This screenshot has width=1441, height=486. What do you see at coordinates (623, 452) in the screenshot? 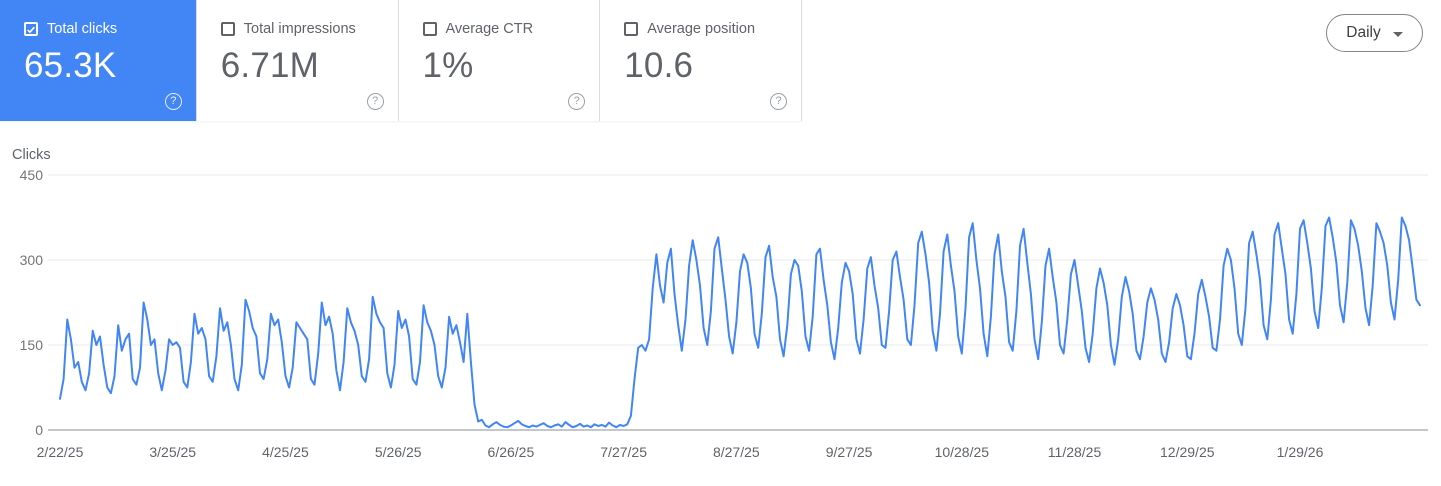
I see `x-axis-tick-label: 7/27/25` at bounding box center [623, 452].